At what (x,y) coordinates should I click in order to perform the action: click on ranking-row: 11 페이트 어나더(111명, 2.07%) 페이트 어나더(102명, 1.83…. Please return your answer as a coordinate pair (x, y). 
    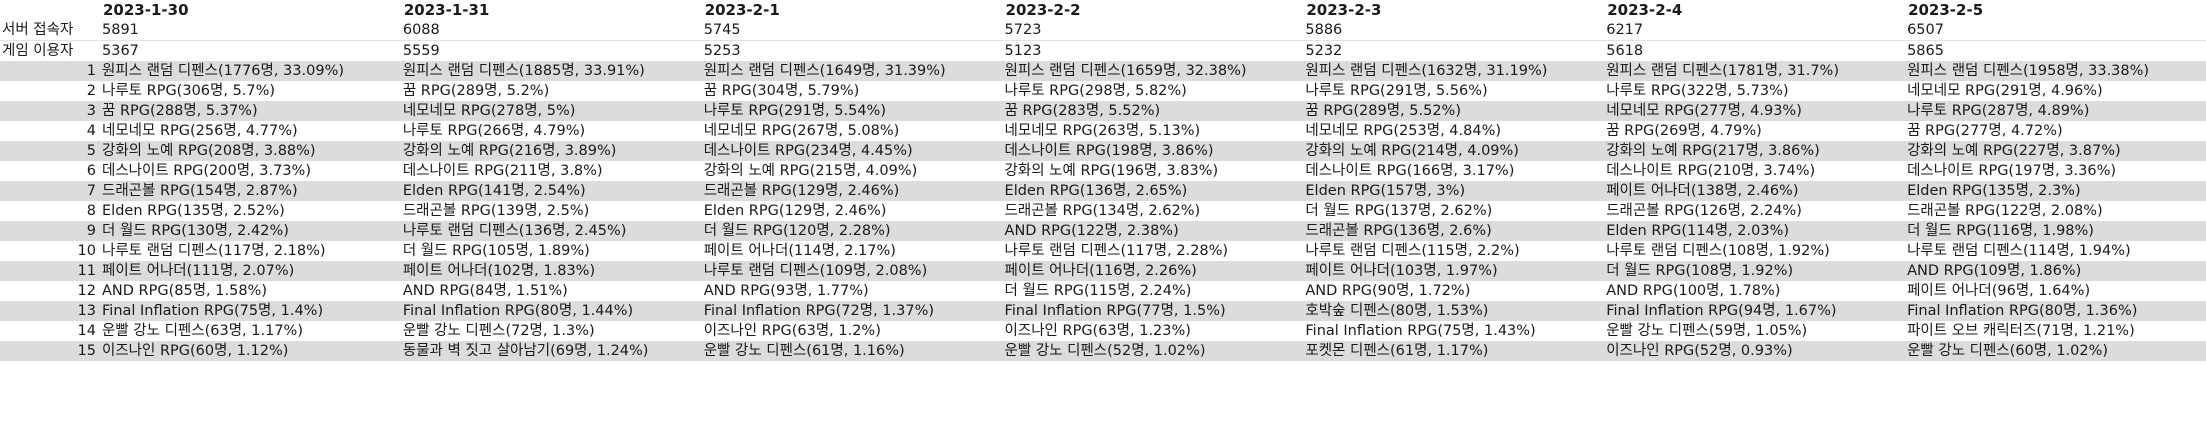
    Looking at the image, I should click on (1103, 271).